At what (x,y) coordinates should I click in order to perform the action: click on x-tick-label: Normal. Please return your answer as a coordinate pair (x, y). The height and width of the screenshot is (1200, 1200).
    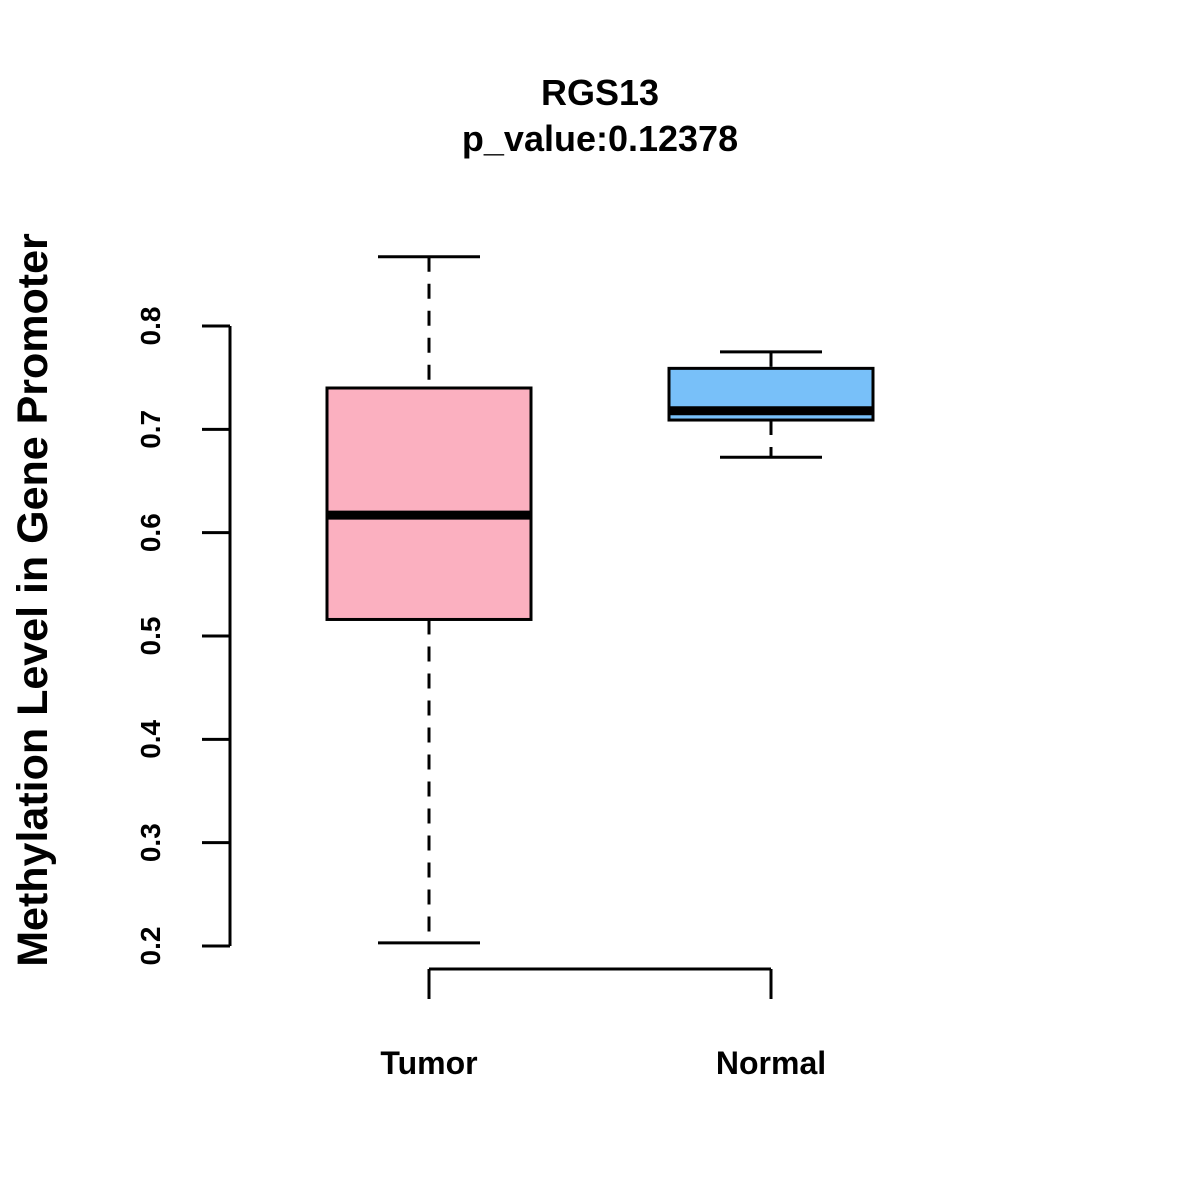
    Looking at the image, I should click on (771, 1063).